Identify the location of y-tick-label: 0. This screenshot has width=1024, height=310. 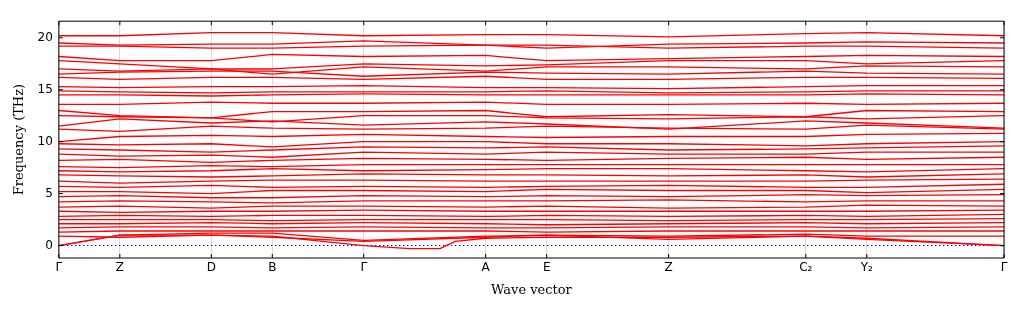
(49, 244).